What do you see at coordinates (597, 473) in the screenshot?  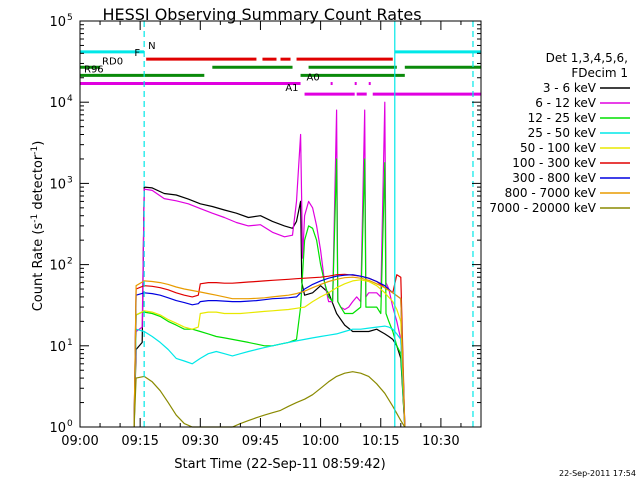 I see `timestamp: 22-Sep-2011 17:54` at bounding box center [597, 473].